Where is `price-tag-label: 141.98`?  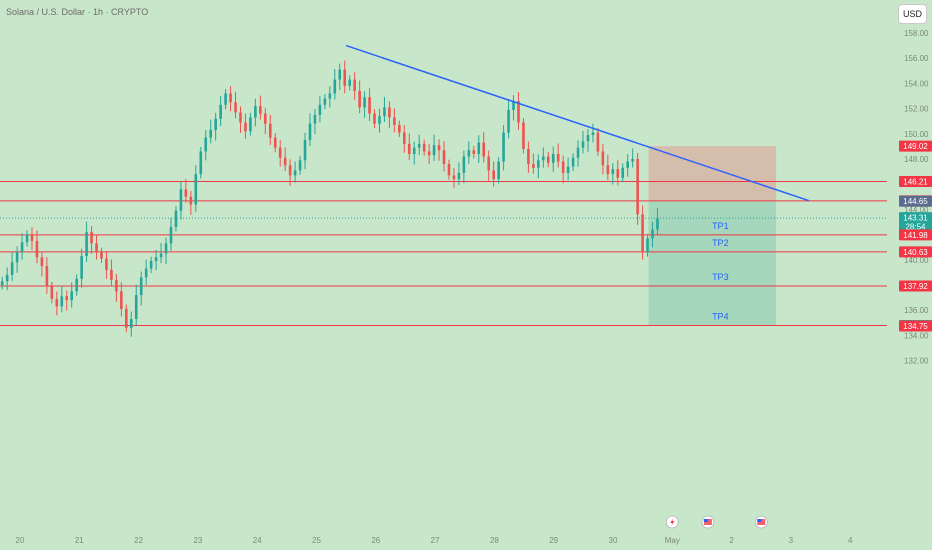 price-tag-label: 141.98 is located at coordinates (915, 235).